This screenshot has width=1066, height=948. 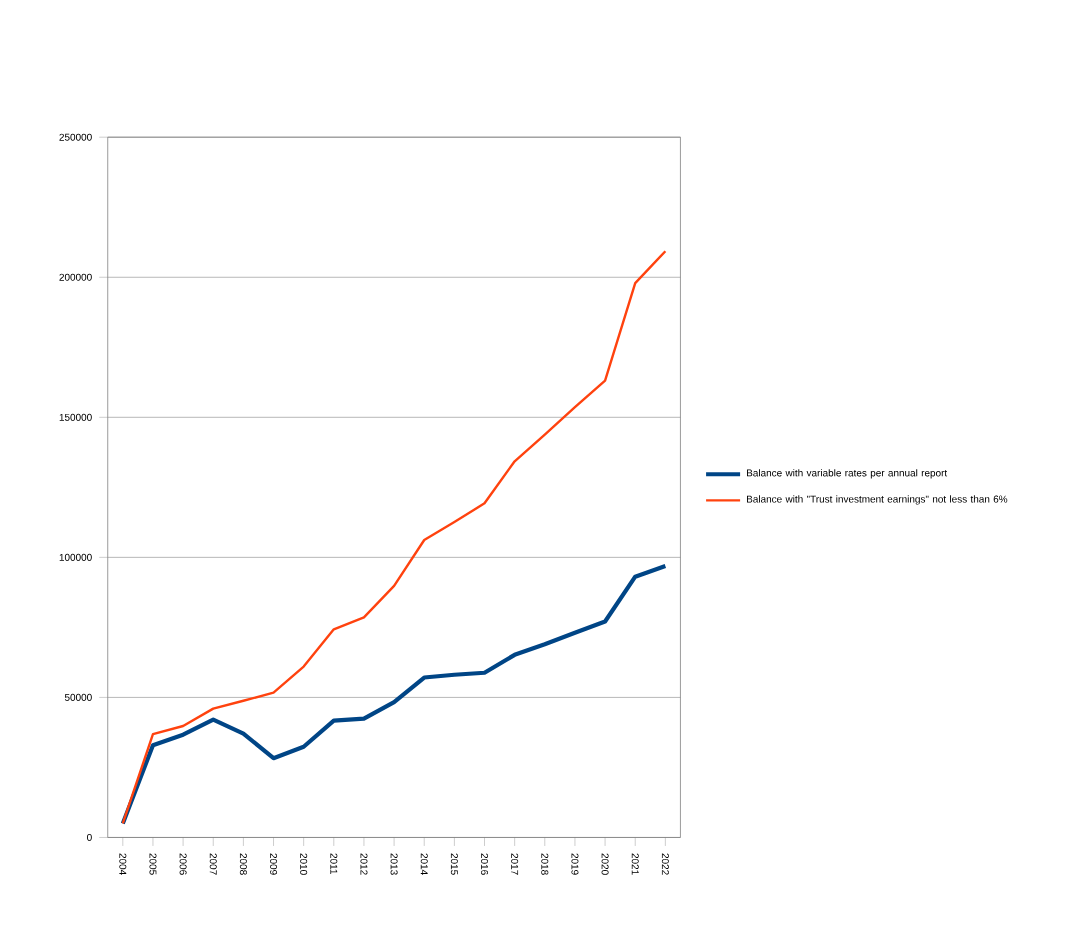 What do you see at coordinates (394, 694) in the screenshot?
I see `line-series` at bounding box center [394, 694].